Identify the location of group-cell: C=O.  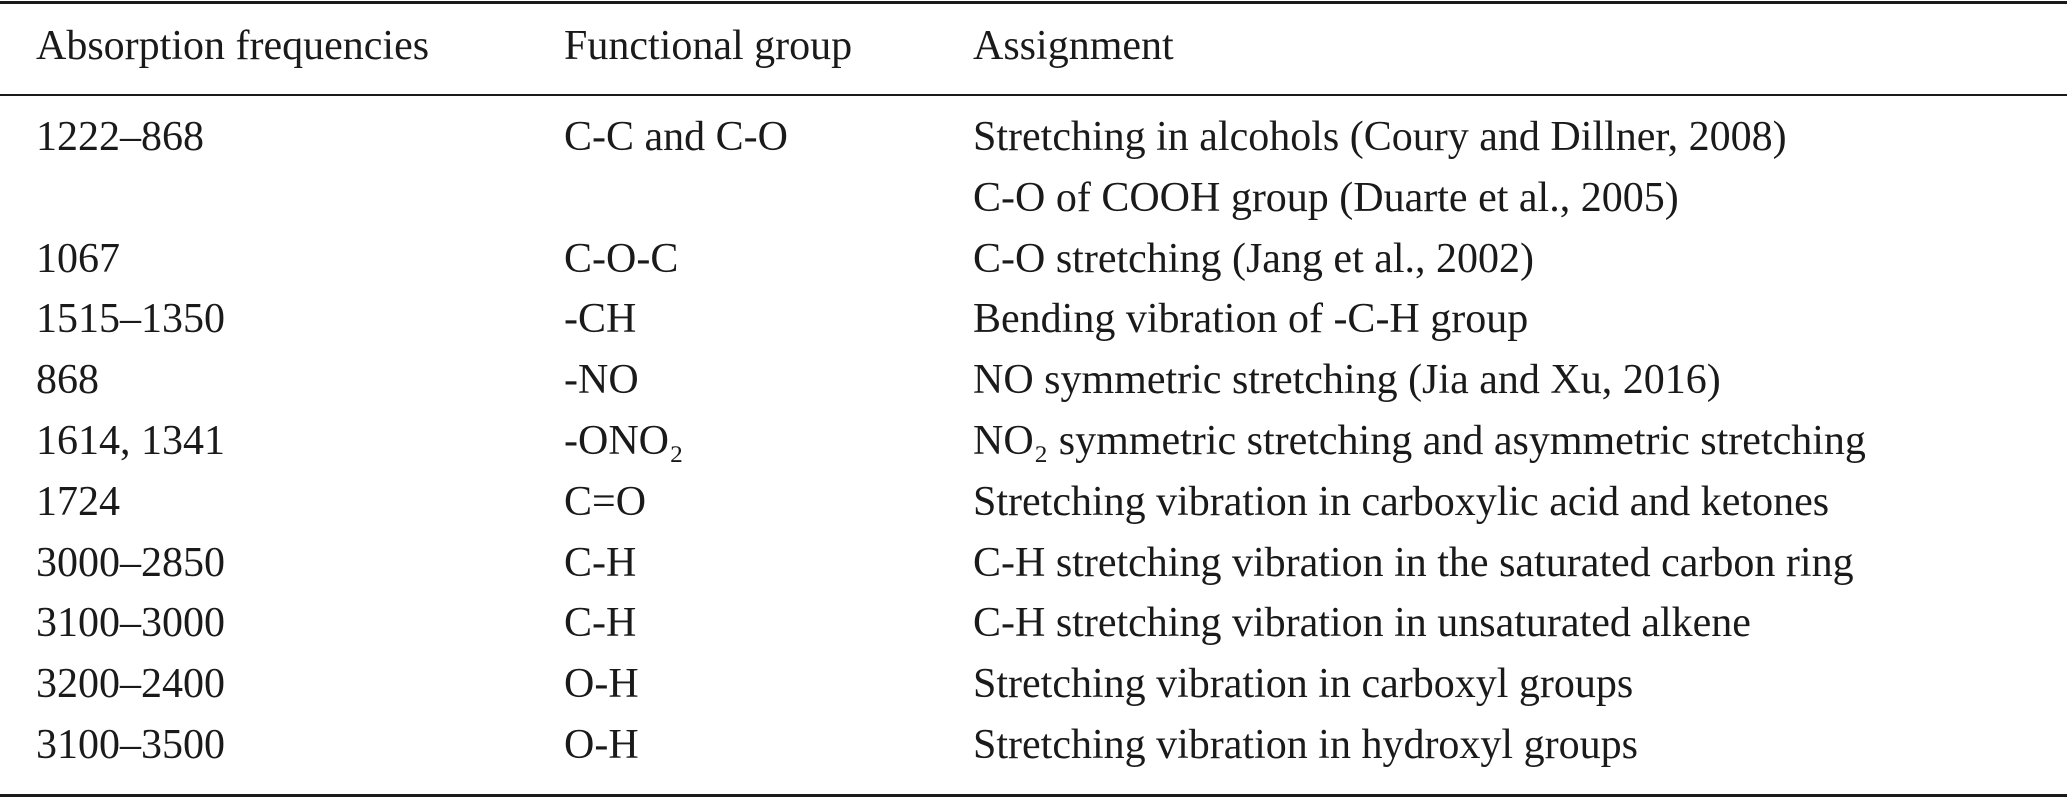
(605, 501).